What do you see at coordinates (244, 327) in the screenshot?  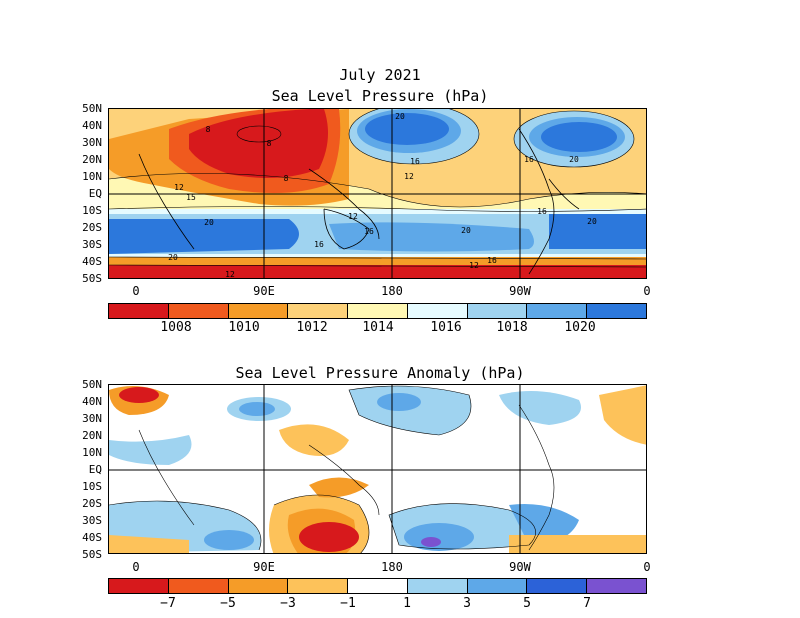 I see `colorbar-tick: 1010` at bounding box center [244, 327].